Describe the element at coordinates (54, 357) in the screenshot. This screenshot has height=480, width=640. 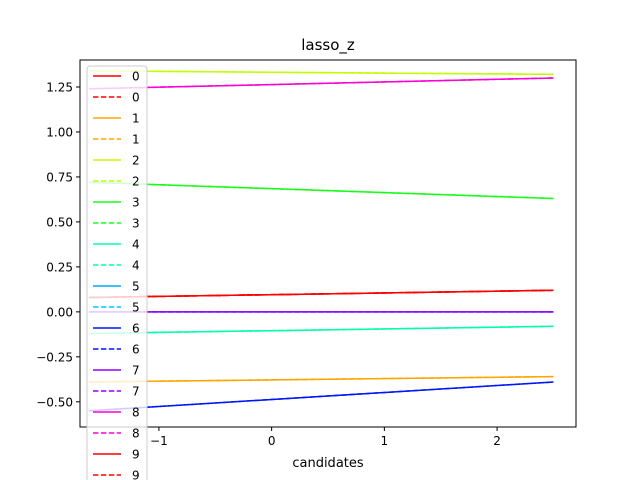
I see `y-tick-label: −0.25` at that location.